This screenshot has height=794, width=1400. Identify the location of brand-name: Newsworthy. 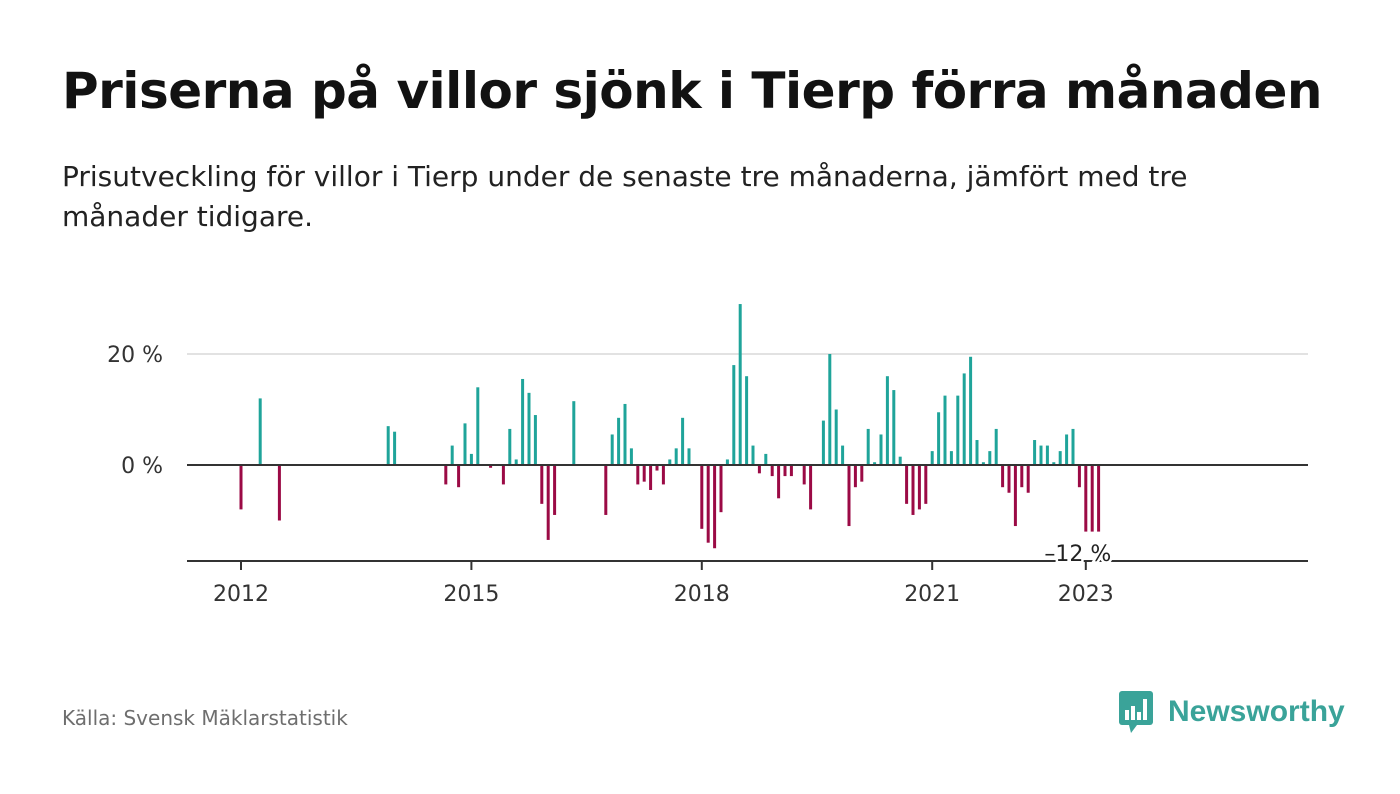
(1256, 711).